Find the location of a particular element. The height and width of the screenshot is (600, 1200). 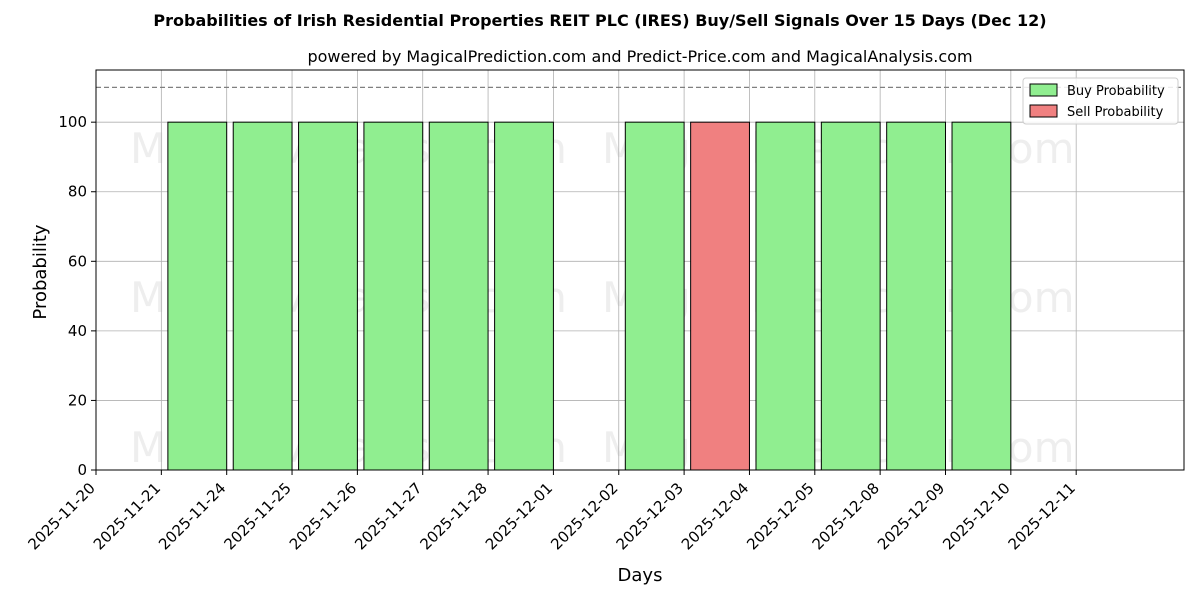

x-tick-label: 2025-11-28 is located at coordinates (454, 516).